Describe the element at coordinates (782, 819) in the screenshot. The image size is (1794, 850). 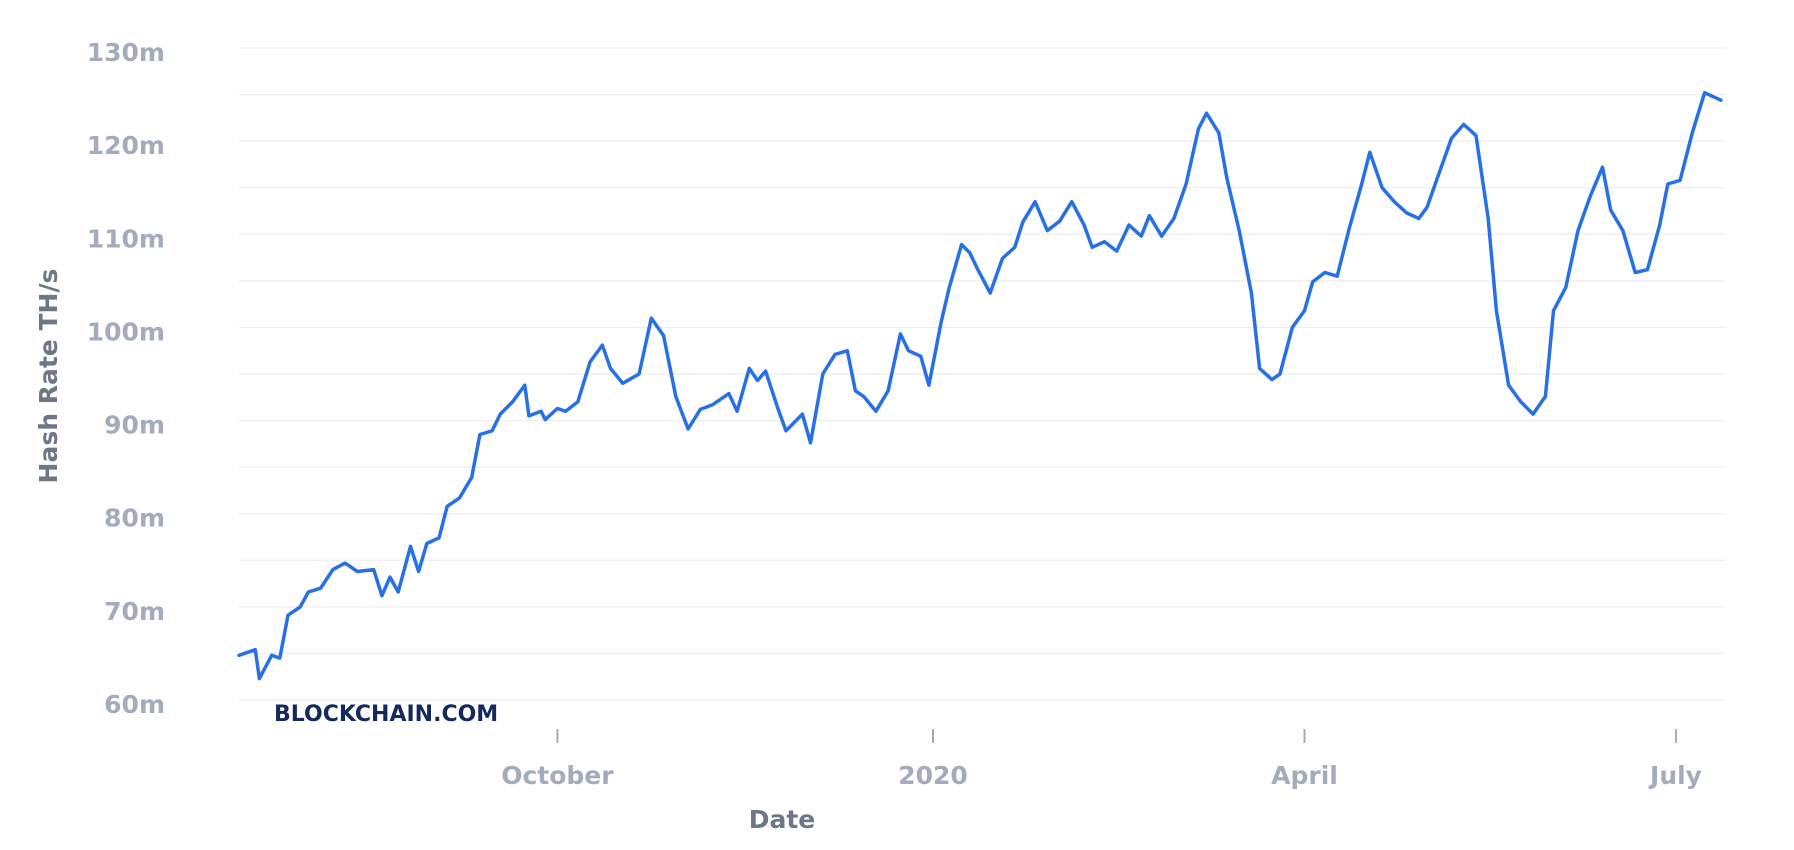
I see `x-axis-title: Date` at that location.